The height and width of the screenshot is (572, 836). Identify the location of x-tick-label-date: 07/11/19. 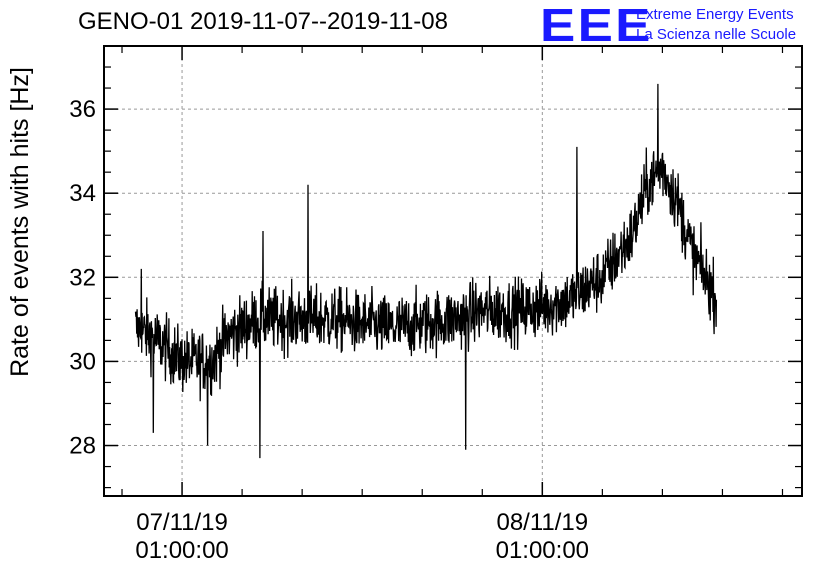
(182, 522).